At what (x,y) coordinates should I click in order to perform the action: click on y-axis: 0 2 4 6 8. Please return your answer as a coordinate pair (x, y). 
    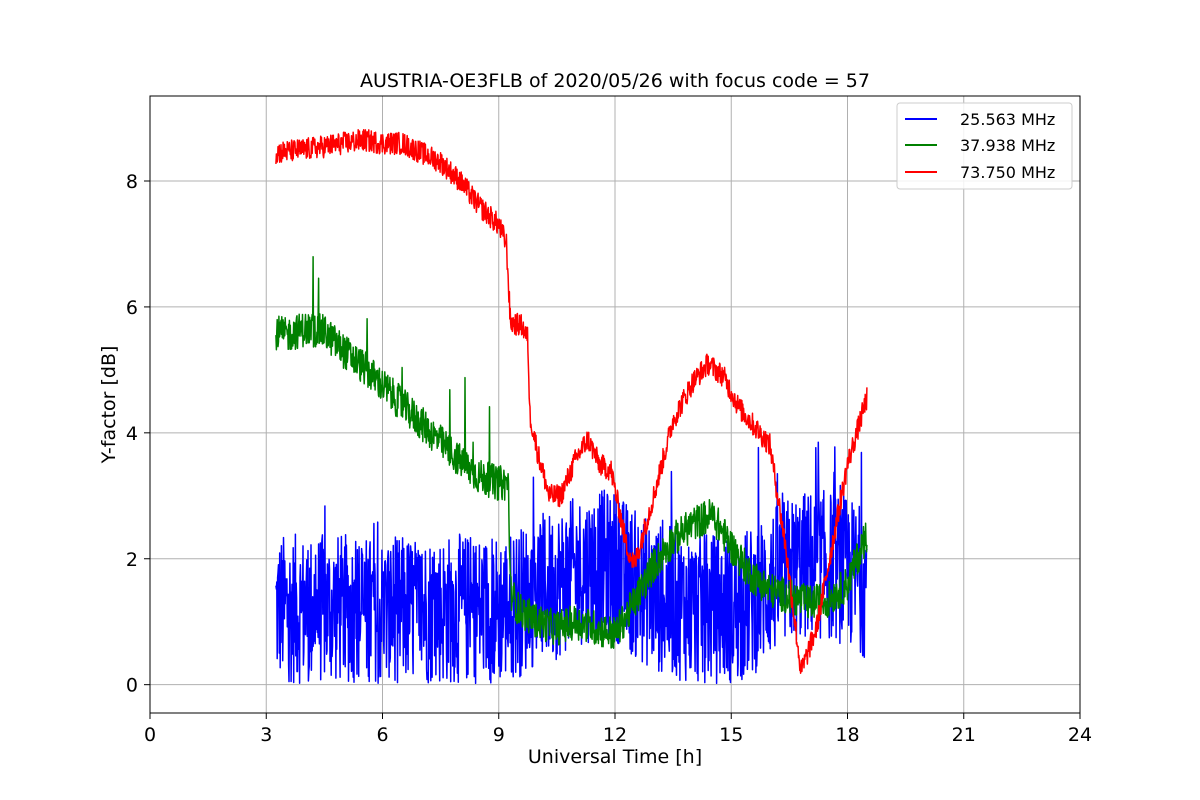
    Looking at the image, I should click on (138, 434).